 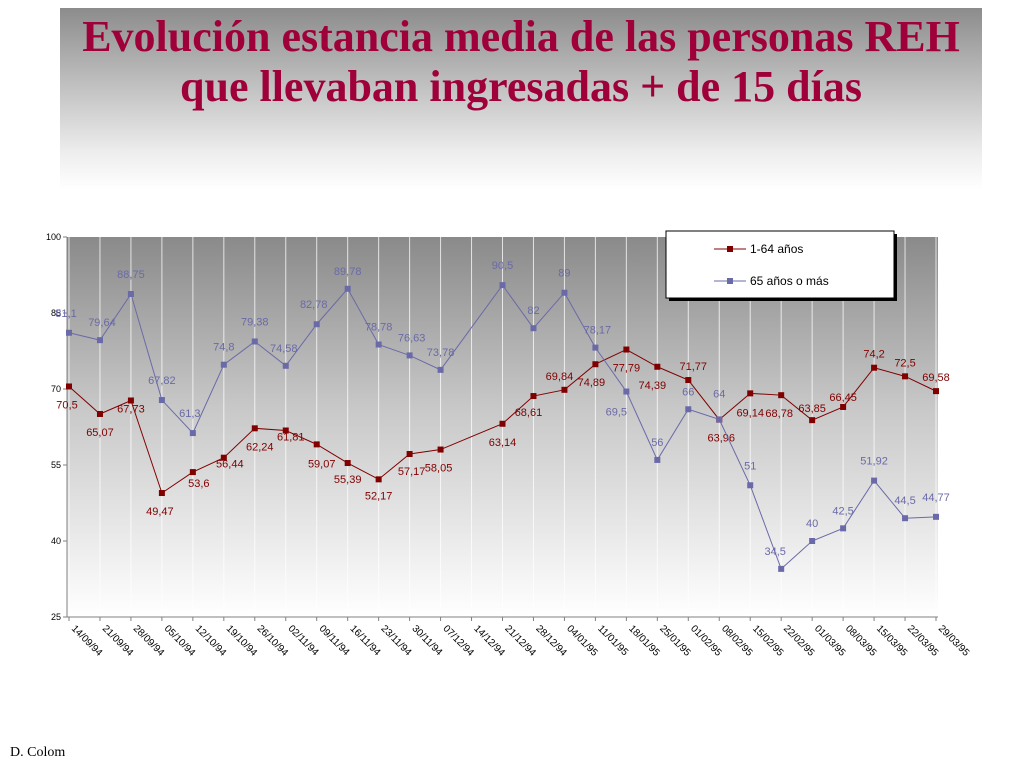 I want to click on legend-box, so click(x=780, y=264).